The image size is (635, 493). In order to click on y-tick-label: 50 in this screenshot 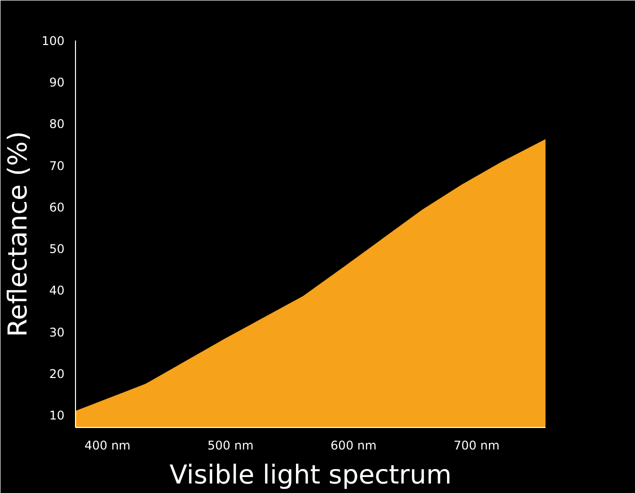, I will do `click(57, 249)`.